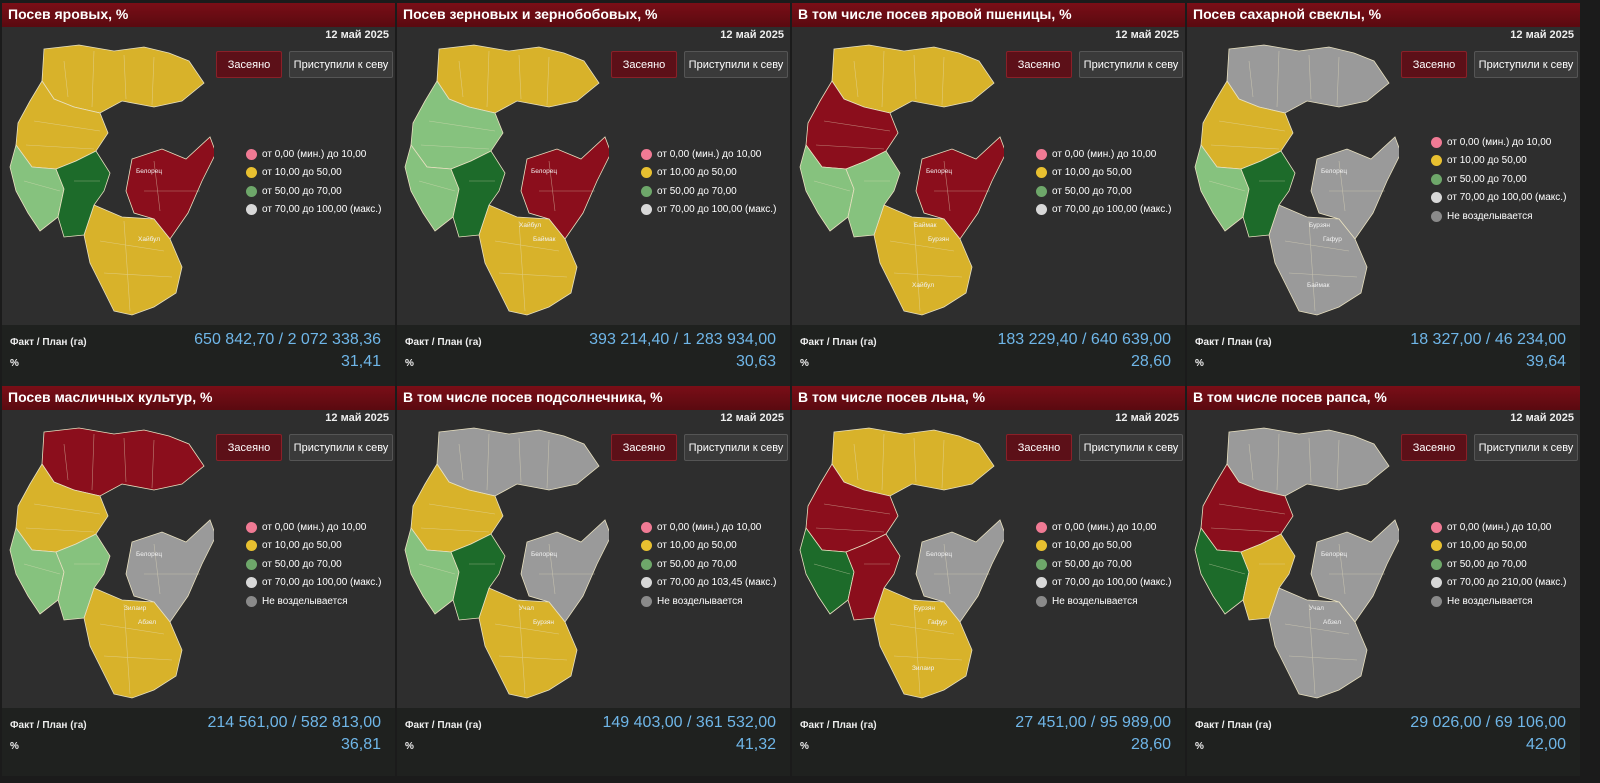 This screenshot has width=1600, height=783. What do you see at coordinates (1147, 35) in the screenshot?
I see `panel-date: 12 май 2025` at bounding box center [1147, 35].